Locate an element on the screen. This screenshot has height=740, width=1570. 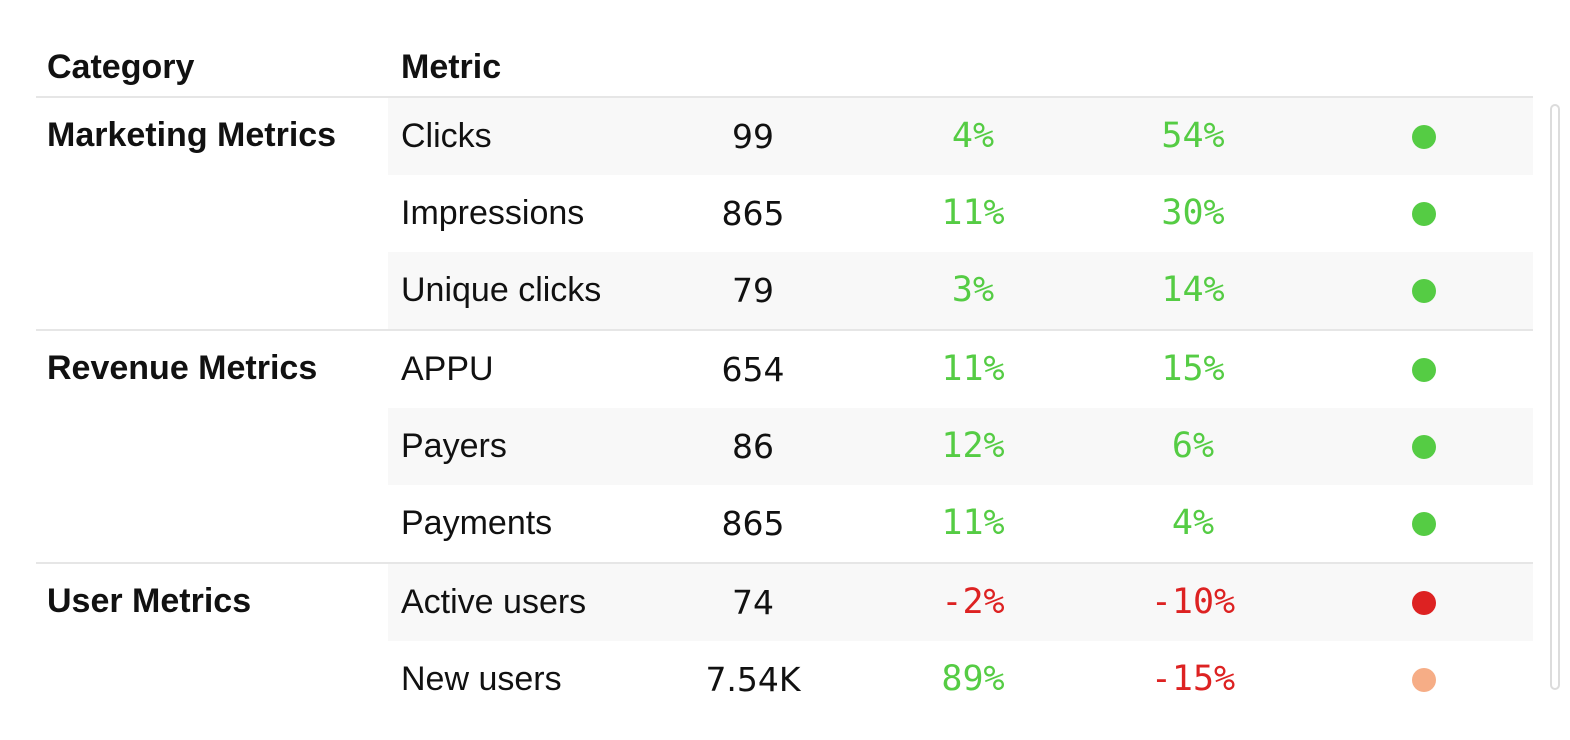
metric-name: Unique clicks is located at coordinates (501, 290).